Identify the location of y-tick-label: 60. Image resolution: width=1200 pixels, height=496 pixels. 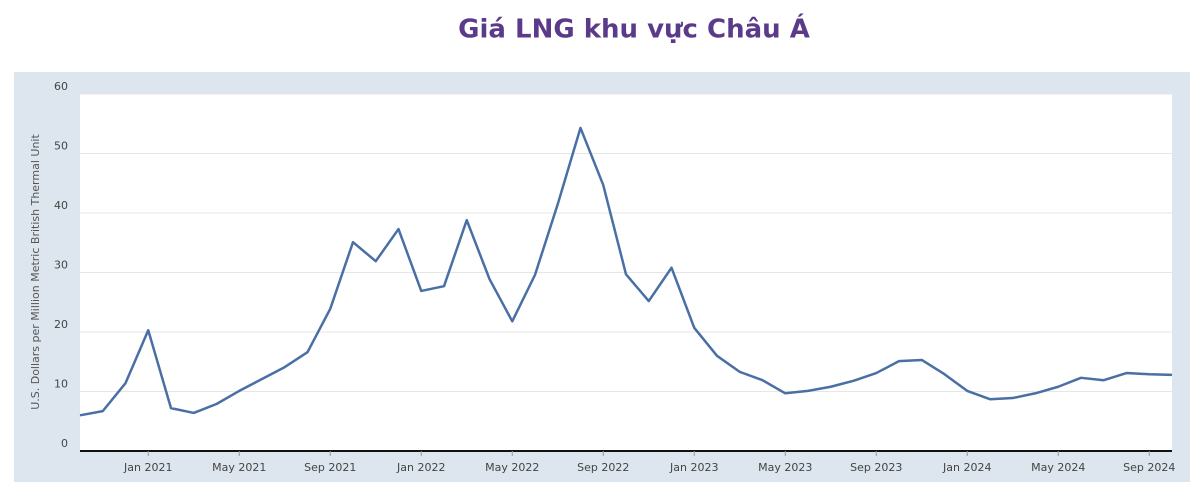
(61, 86).